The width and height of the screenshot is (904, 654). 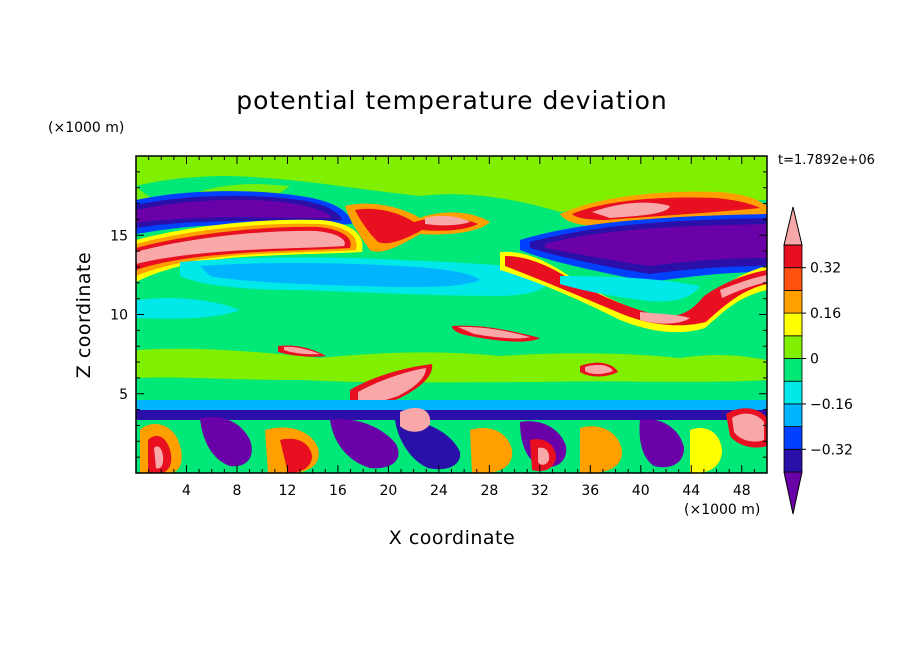 I want to click on region-right-diag-red, so click(x=636, y=291).